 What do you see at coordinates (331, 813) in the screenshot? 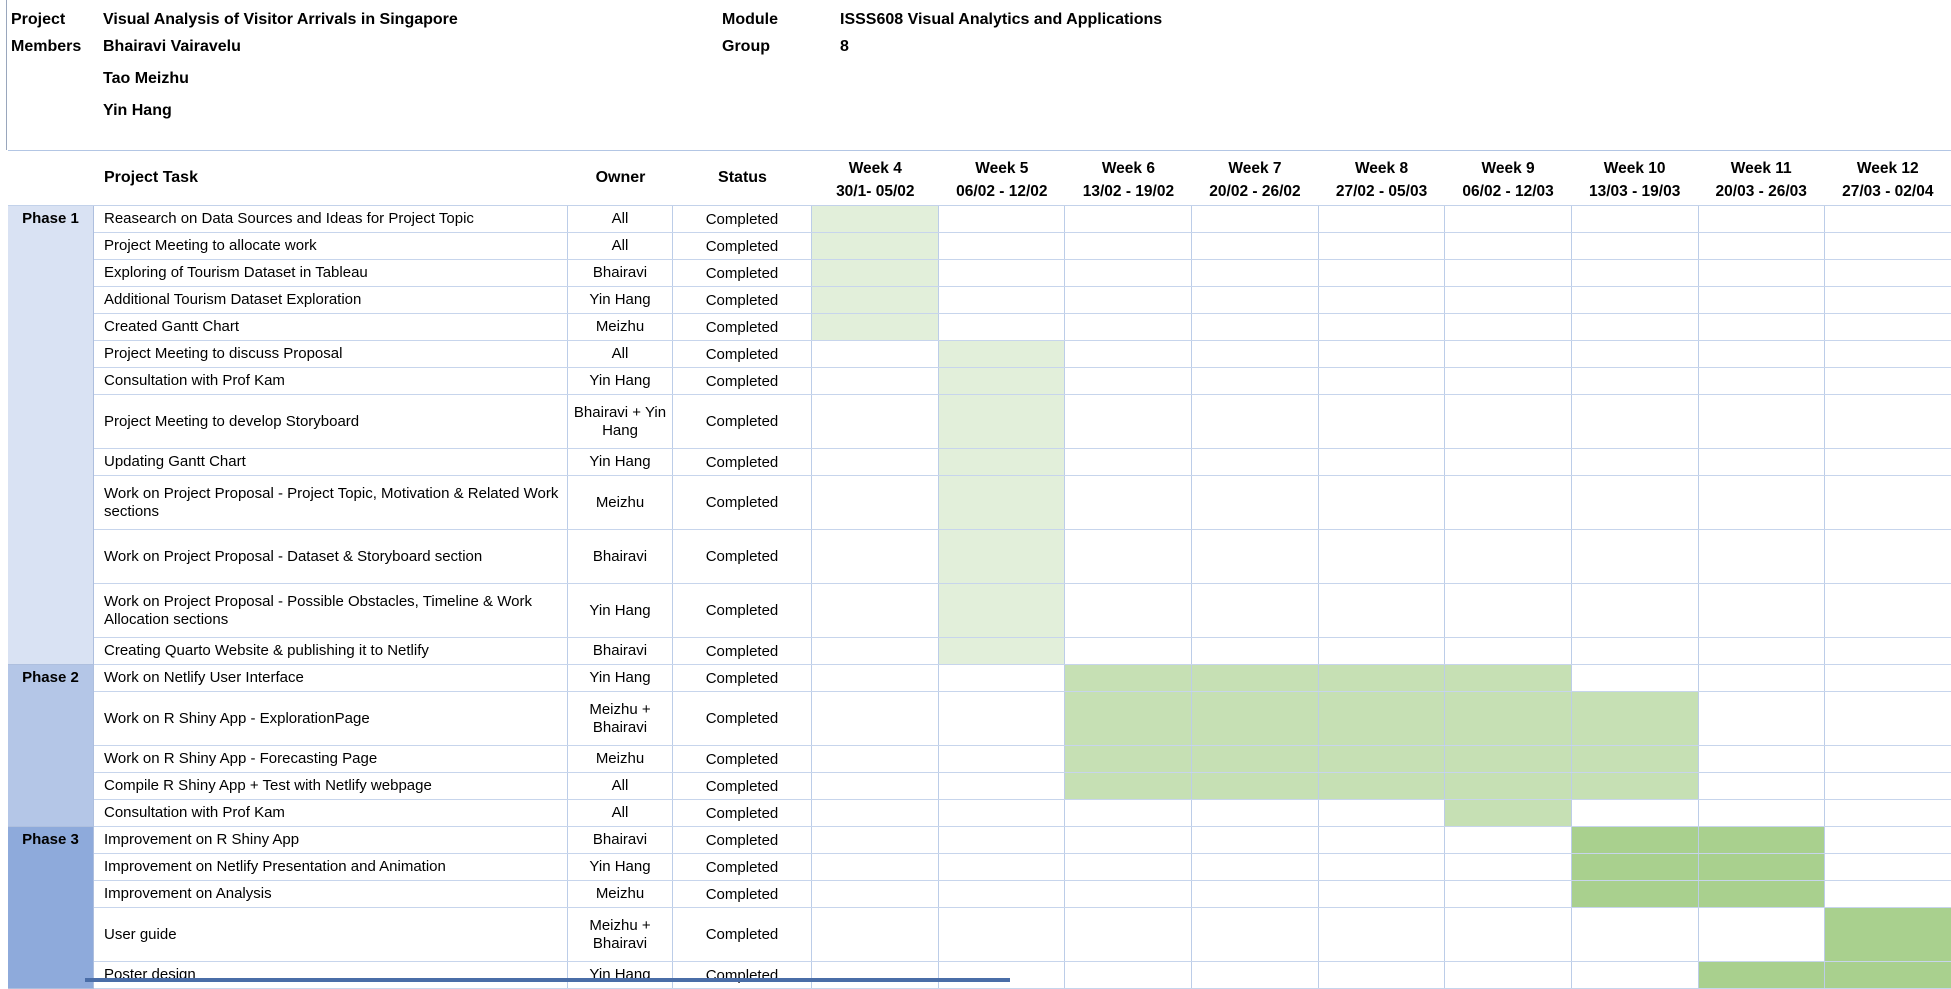
I see `task-cell: Consultation with Prof Kam` at bounding box center [331, 813].